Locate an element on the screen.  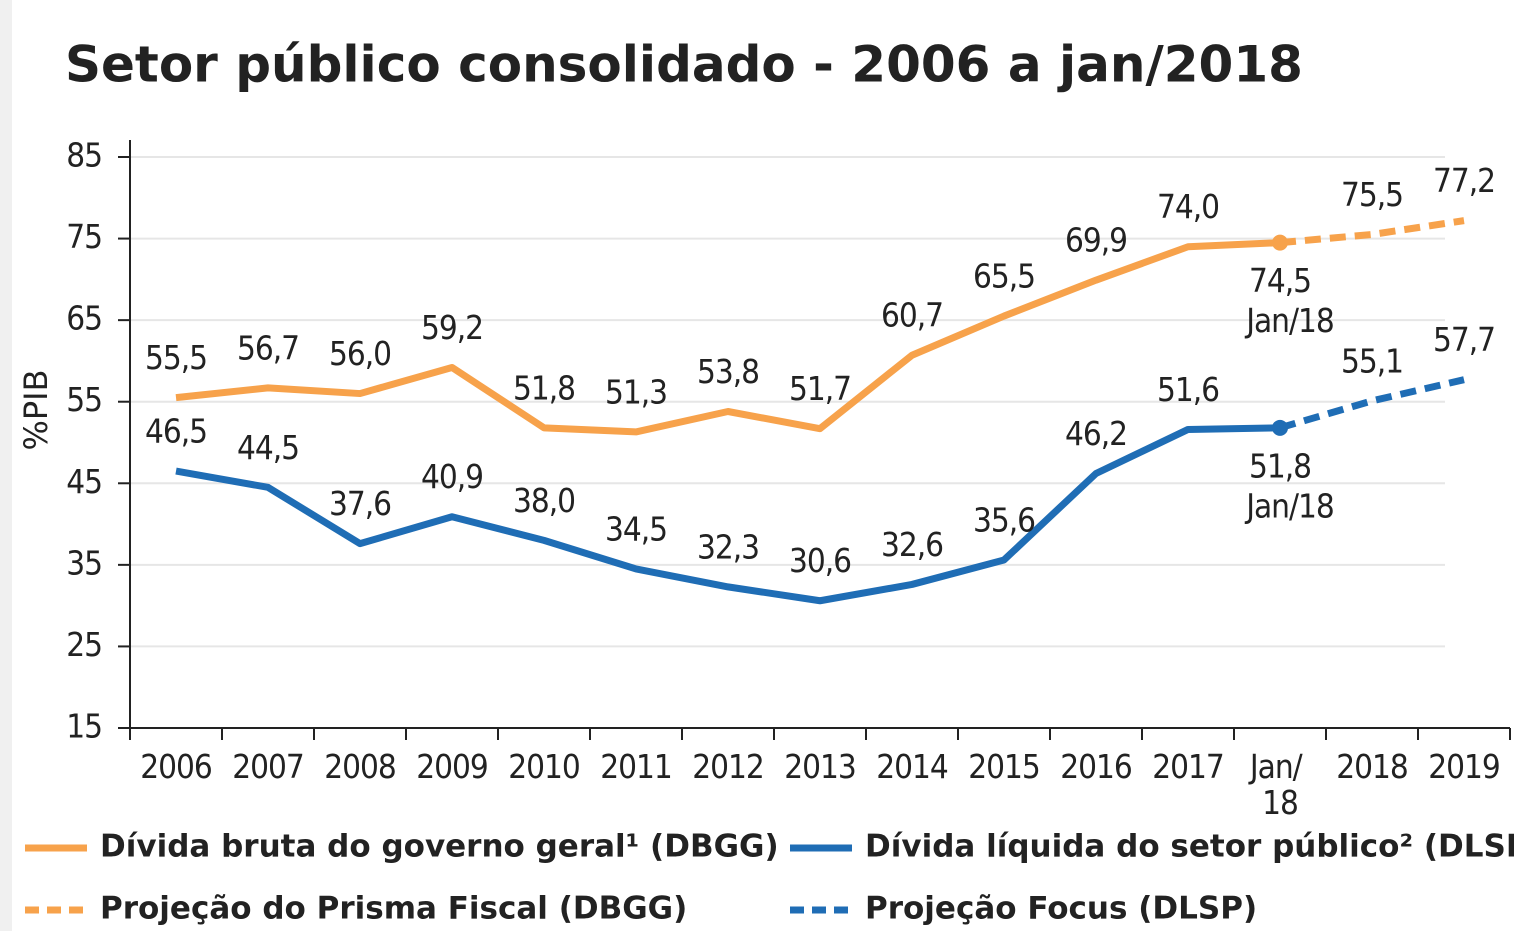
x-tick-label: 2007 is located at coordinates (268, 766).